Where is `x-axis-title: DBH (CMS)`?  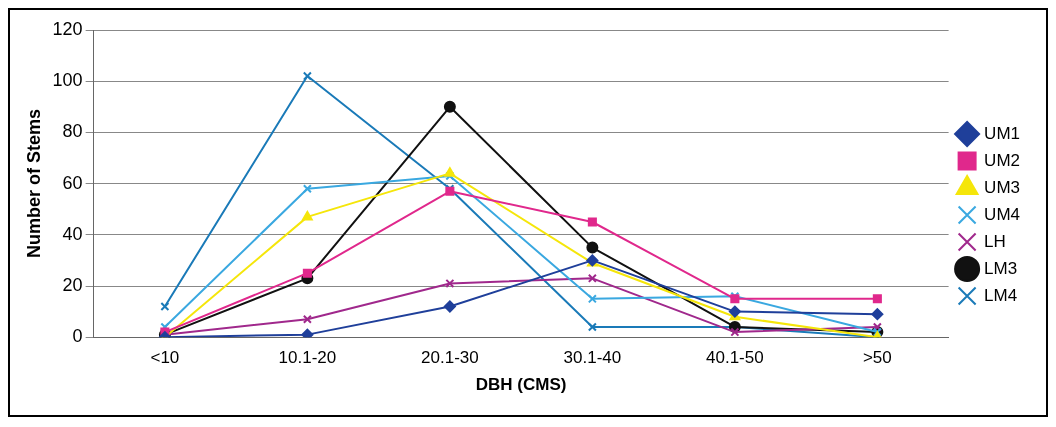
x-axis-title: DBH (CMS) is located at coordinates (521, 385).